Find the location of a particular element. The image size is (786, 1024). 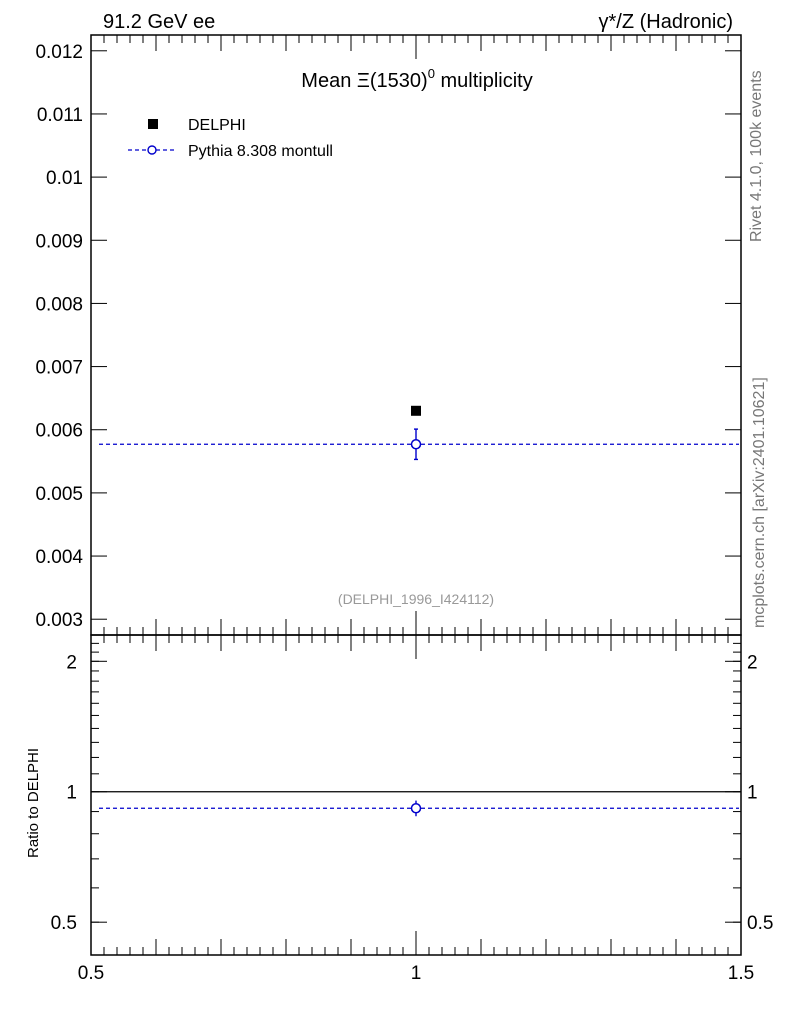

ratio-y-tick-label-right: 1 is located at coordinates (752, 793).